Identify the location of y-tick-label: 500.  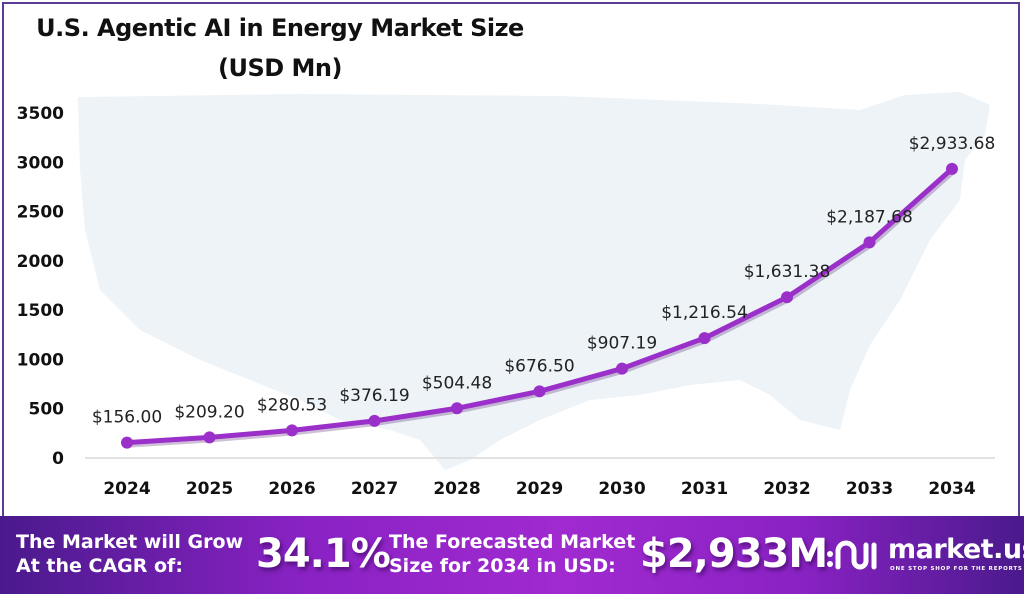
(47, 410).